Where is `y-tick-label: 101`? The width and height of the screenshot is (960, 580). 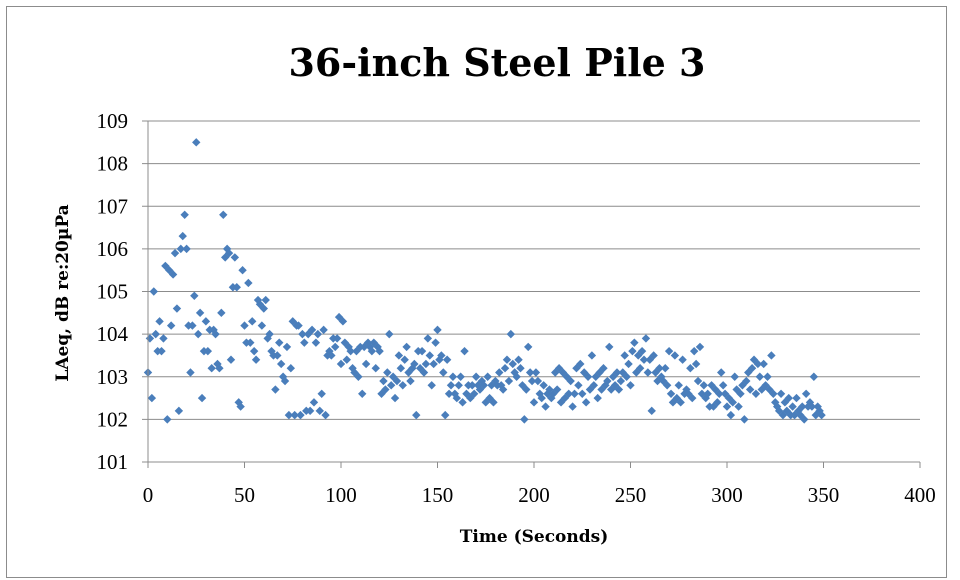
y-tick-label: 101 is located at coordinates (113, 462).